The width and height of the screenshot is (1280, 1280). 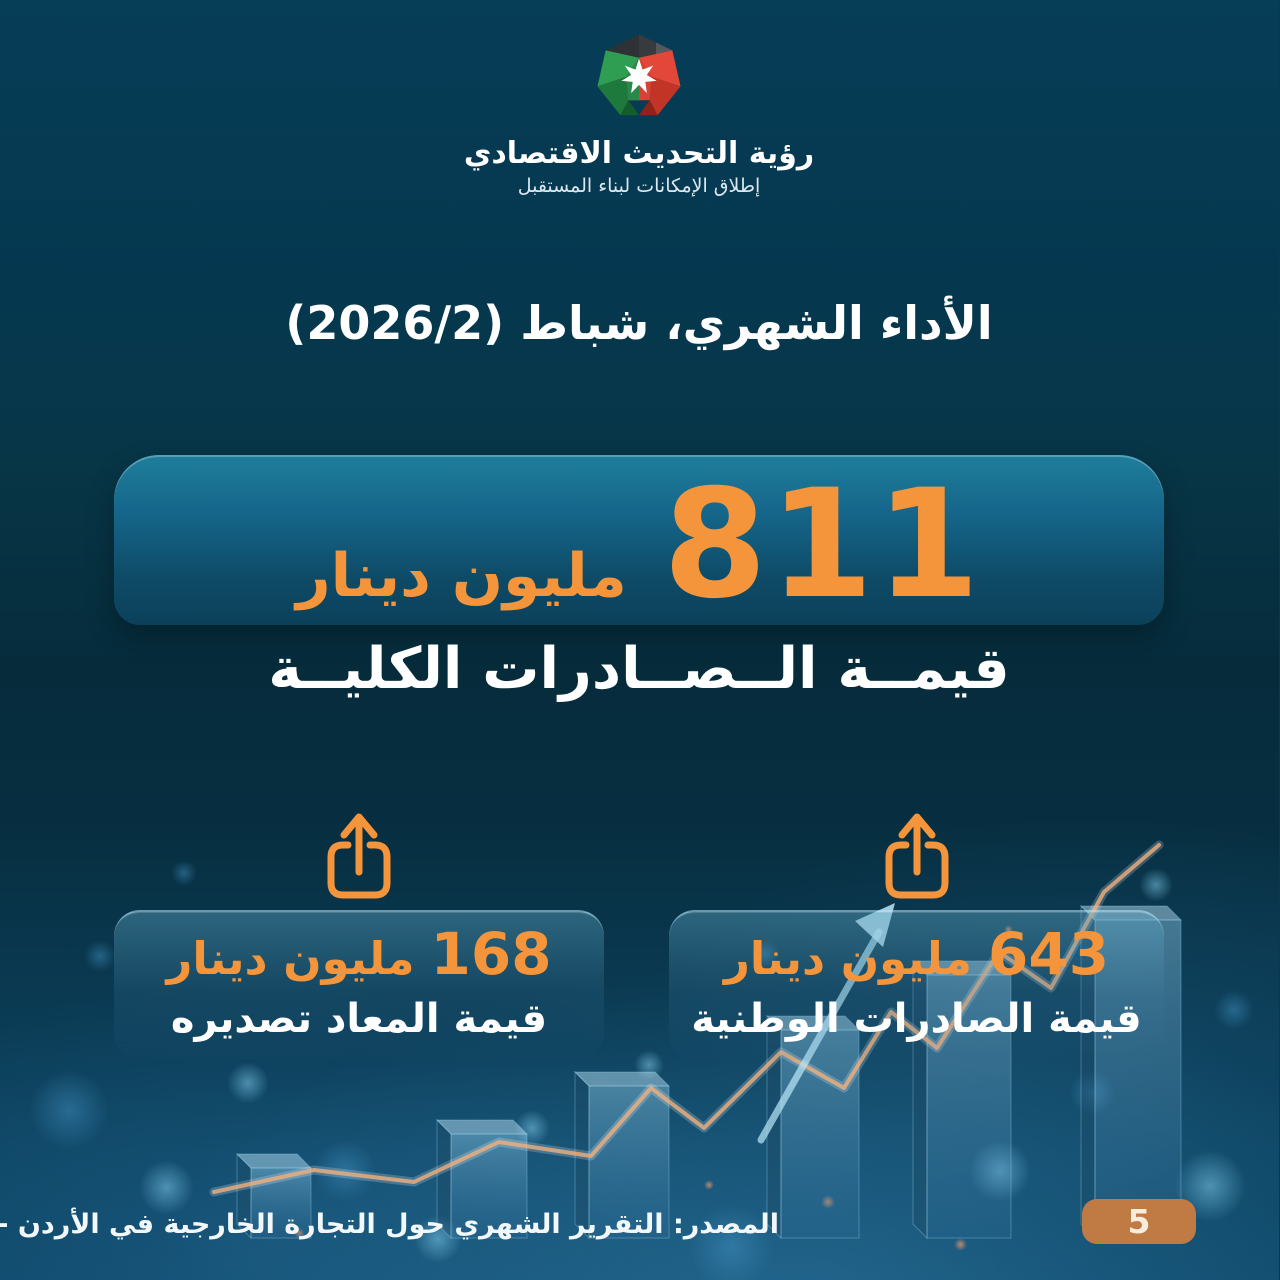 I want to click on total-exports-label: قيمــة الــصــادرات الكليــة, so click(x=640, y=669).